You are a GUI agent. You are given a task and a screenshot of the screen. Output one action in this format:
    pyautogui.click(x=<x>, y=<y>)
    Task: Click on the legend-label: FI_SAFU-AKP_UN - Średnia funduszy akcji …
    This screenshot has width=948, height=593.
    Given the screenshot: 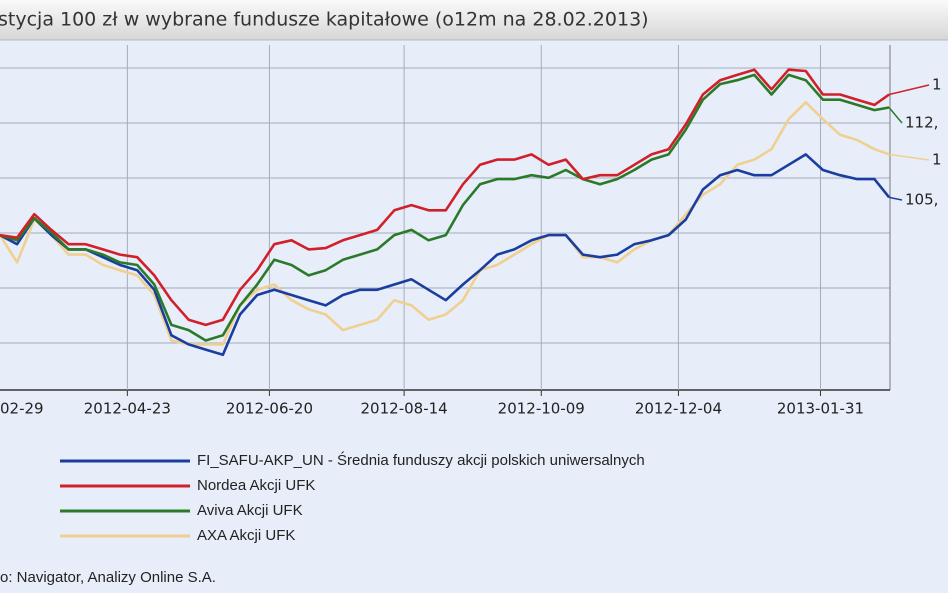 What is the action you would take?
    pyautogui.click(x=421, y=460)
    